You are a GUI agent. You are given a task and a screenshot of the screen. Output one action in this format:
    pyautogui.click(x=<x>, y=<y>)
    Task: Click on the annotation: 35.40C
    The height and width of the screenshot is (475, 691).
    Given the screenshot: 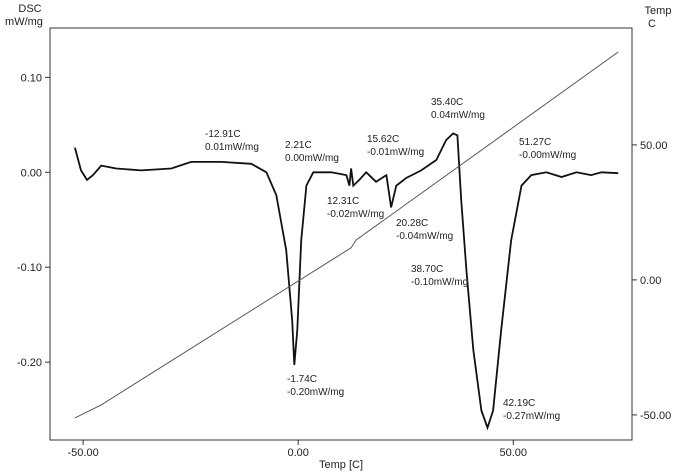 What is the action you would take?
    pyautogui.click(x=447, y=102)
    